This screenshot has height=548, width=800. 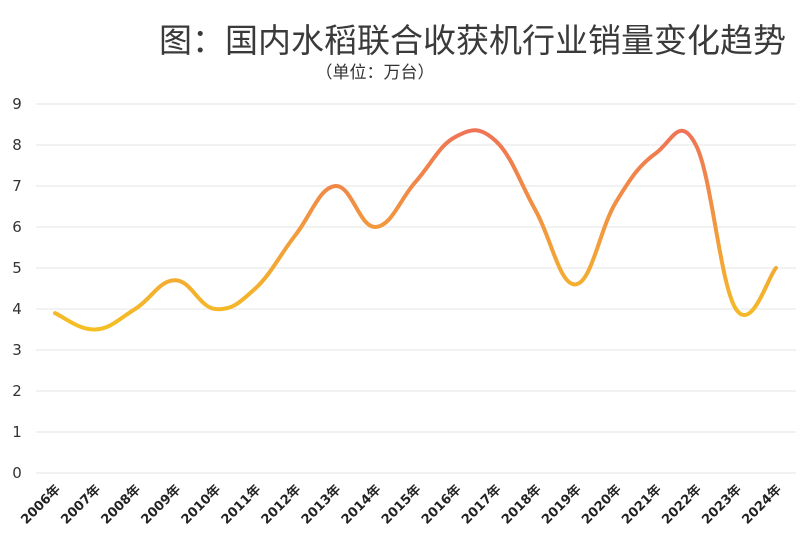 What do you see at coordinates (17, 227) in the screenshot?
I see `y-tick-label: 6` at bounding box center [17, 227].